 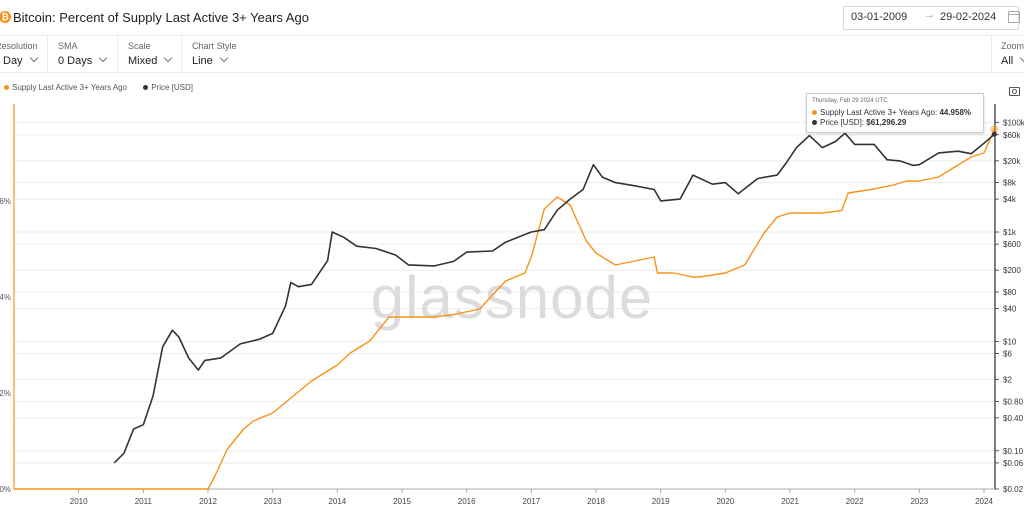 What do you see at coordinates (1012, 244) in the screenshot?
I see `y-tick-label-right: $600` at bounding box center [1012, 244].